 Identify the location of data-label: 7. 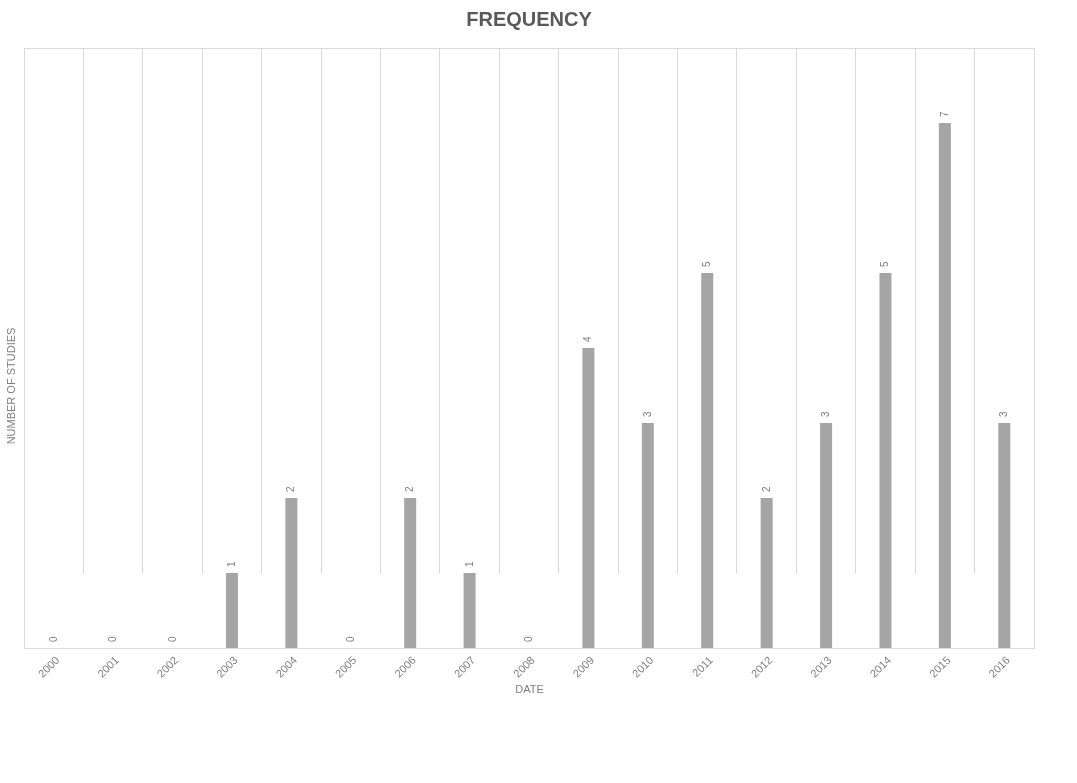
(944, 114).